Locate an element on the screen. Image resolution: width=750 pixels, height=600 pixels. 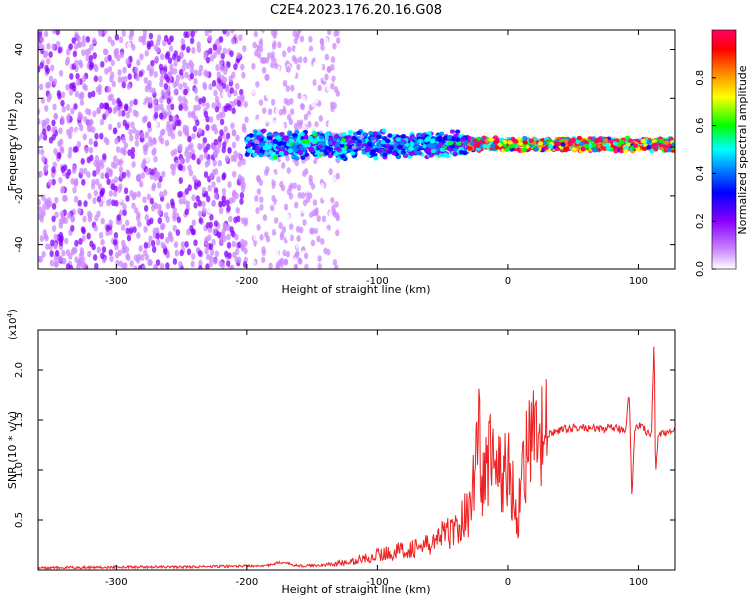
spectrogram-y-tick-label: -20 is located at coordinates (19, 196).